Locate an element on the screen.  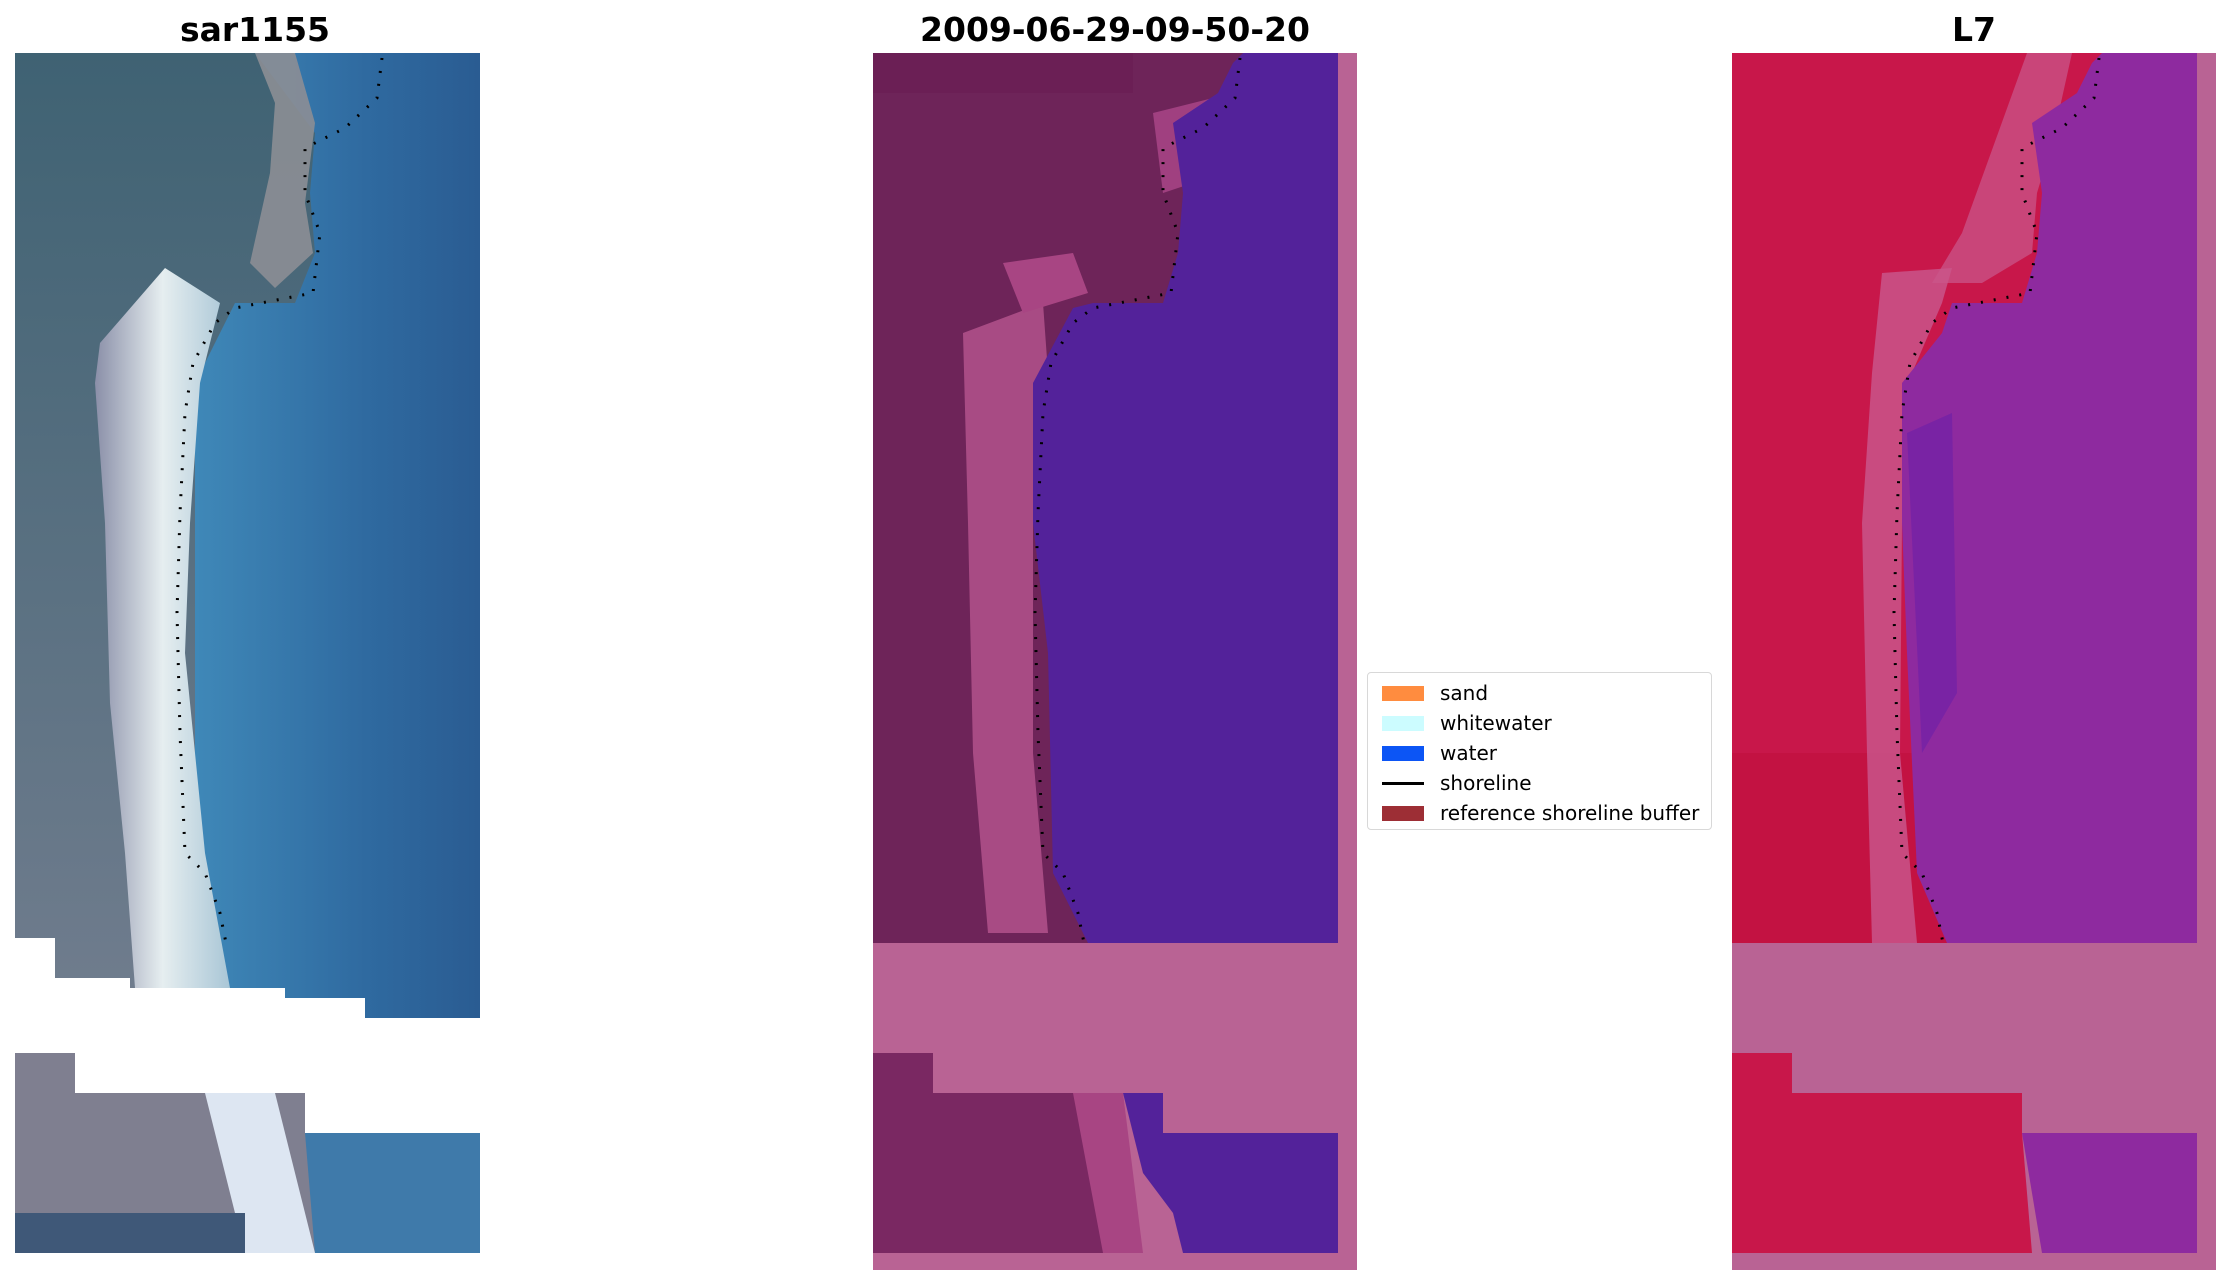
legend-label-water: water is located at coordinates (1468, 753).